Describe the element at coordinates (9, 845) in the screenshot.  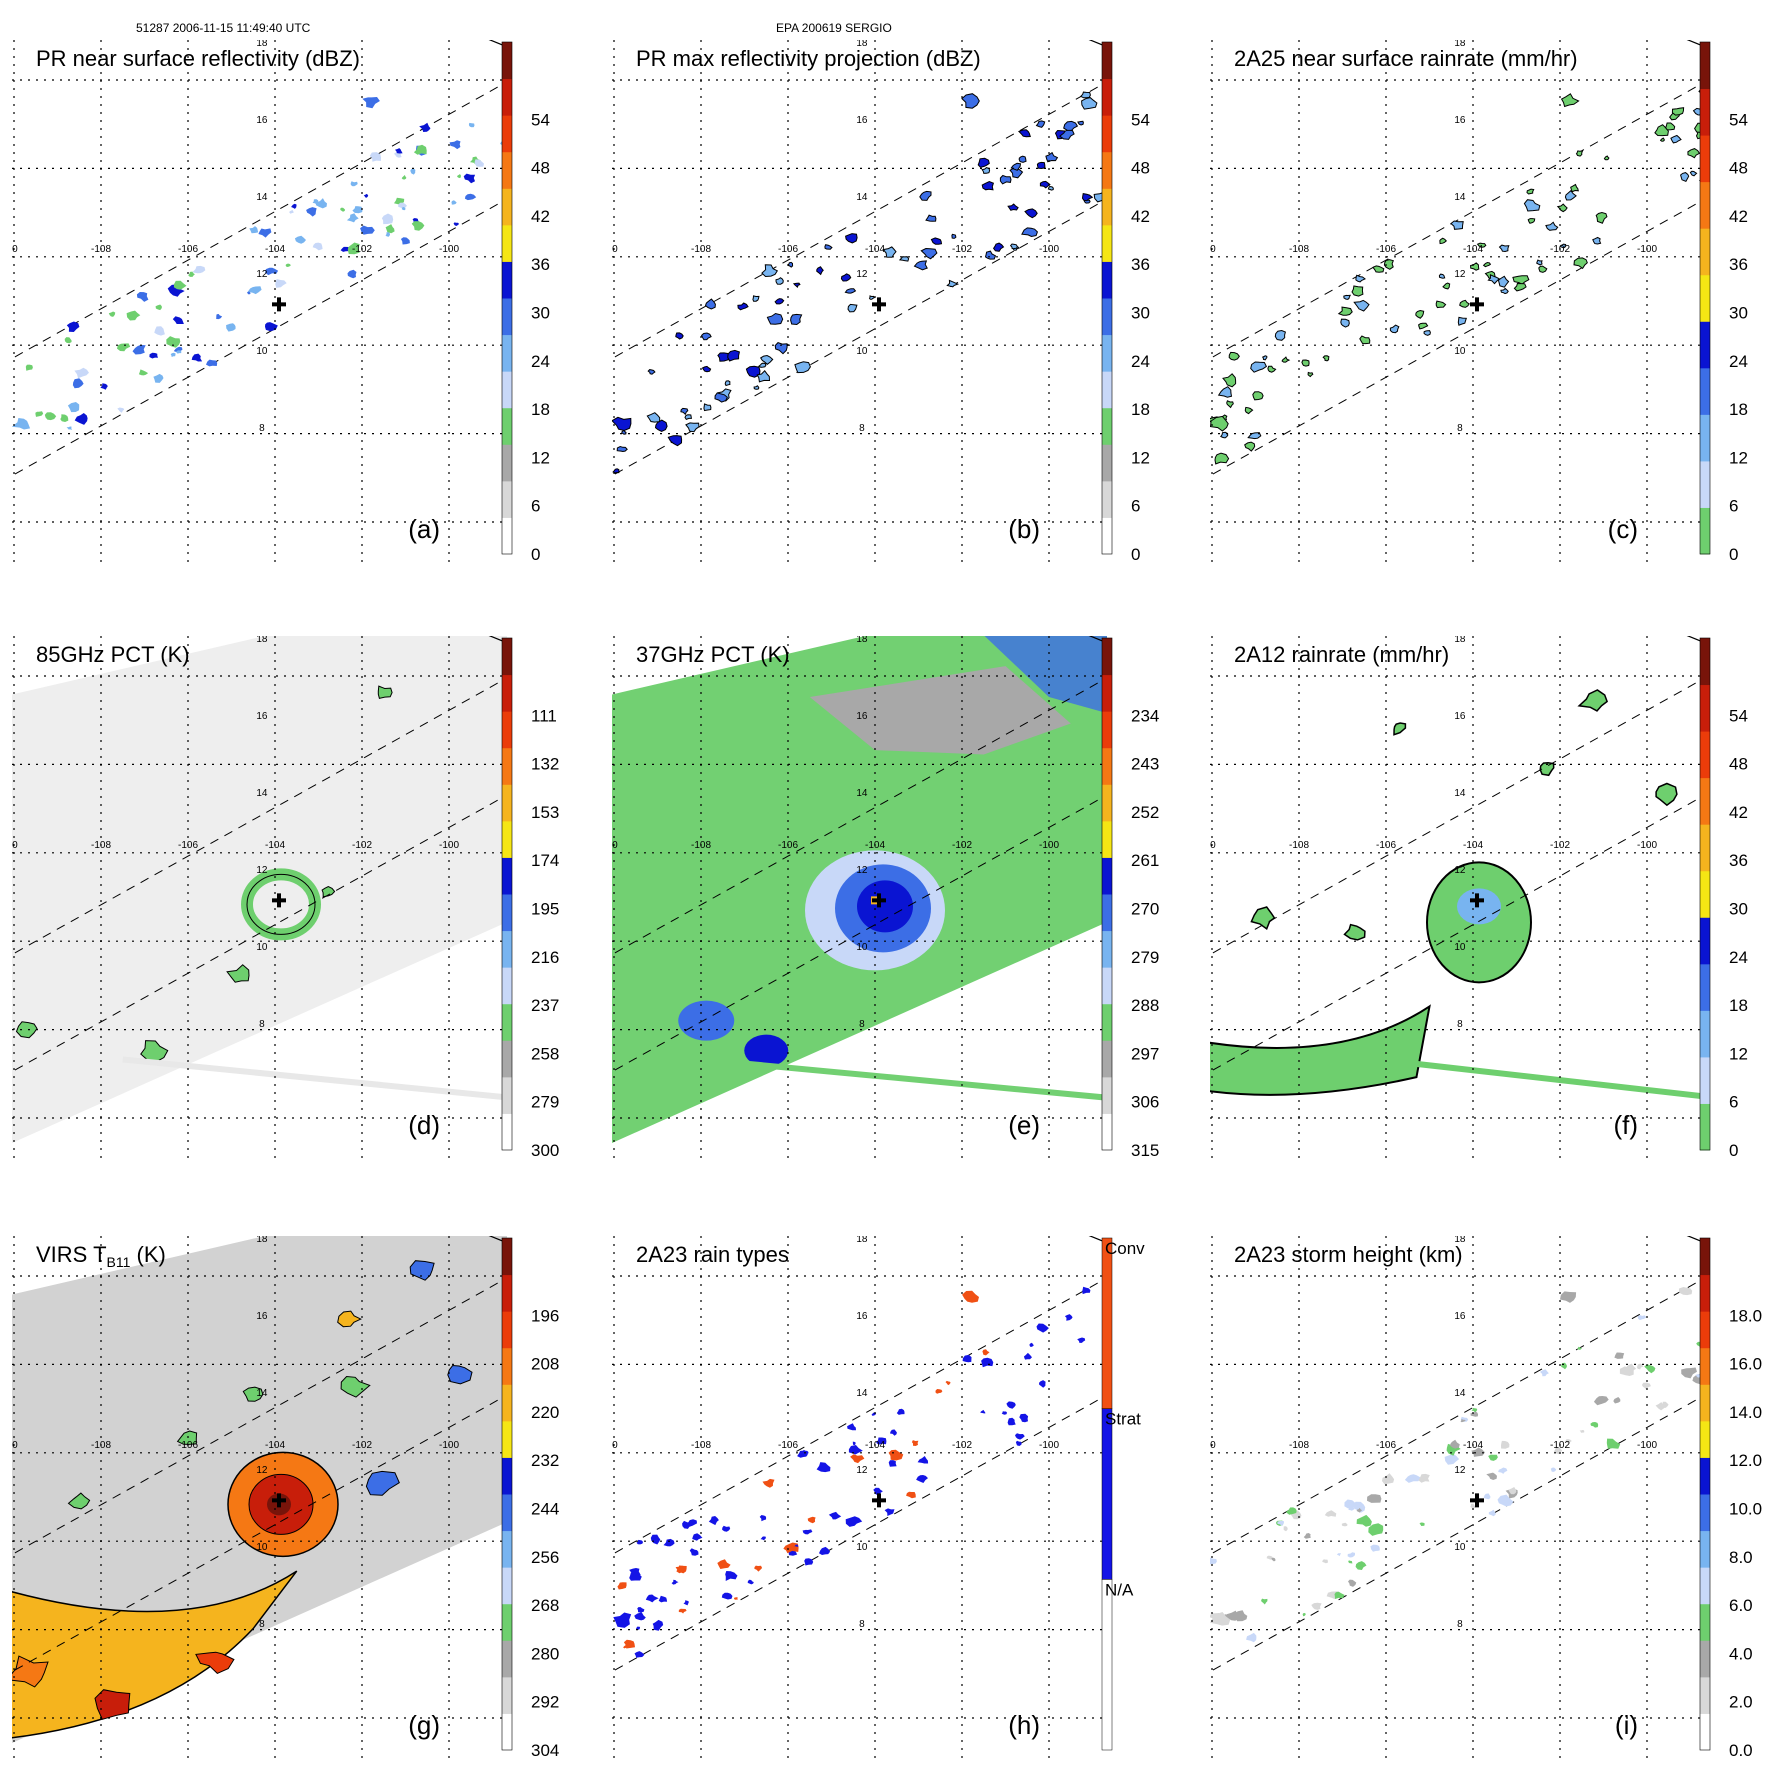
I see `lon-label: -110` at that location.